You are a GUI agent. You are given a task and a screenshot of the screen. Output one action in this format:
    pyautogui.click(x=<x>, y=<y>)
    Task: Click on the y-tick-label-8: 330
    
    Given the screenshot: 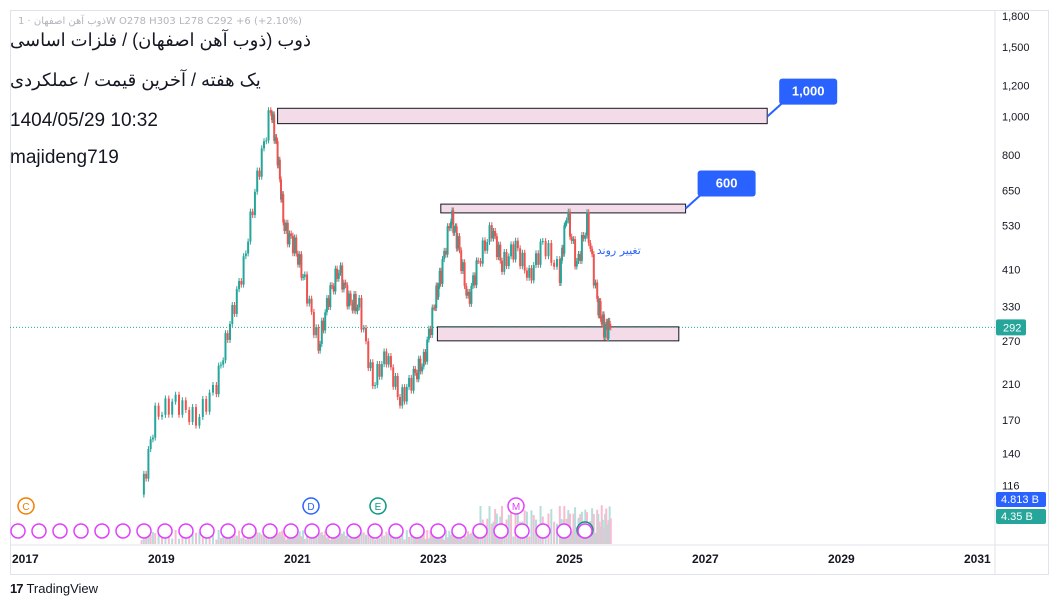 What is the action you would take?
    pyautogui.click(x=1011, y=307)
    